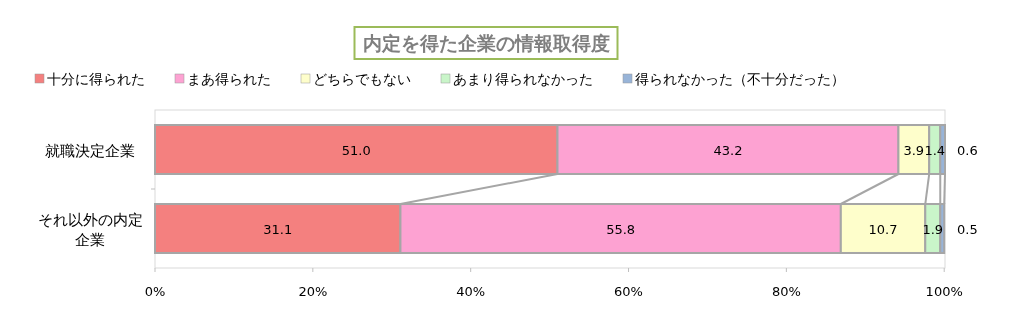 The height and width of the screenshot is (332, 1023). I want to click on data-label: 10.7, so click(883, 229).